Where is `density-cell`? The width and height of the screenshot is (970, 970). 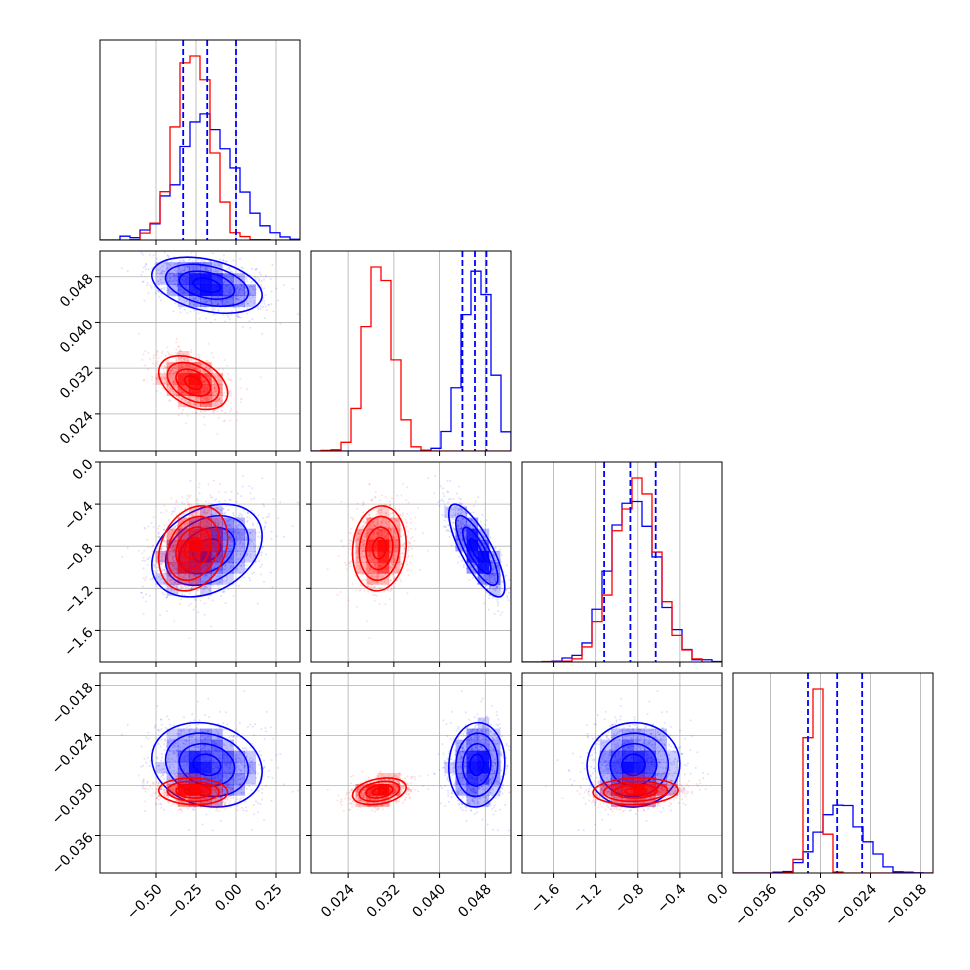 density-cell is located at coordinates (250, 290).